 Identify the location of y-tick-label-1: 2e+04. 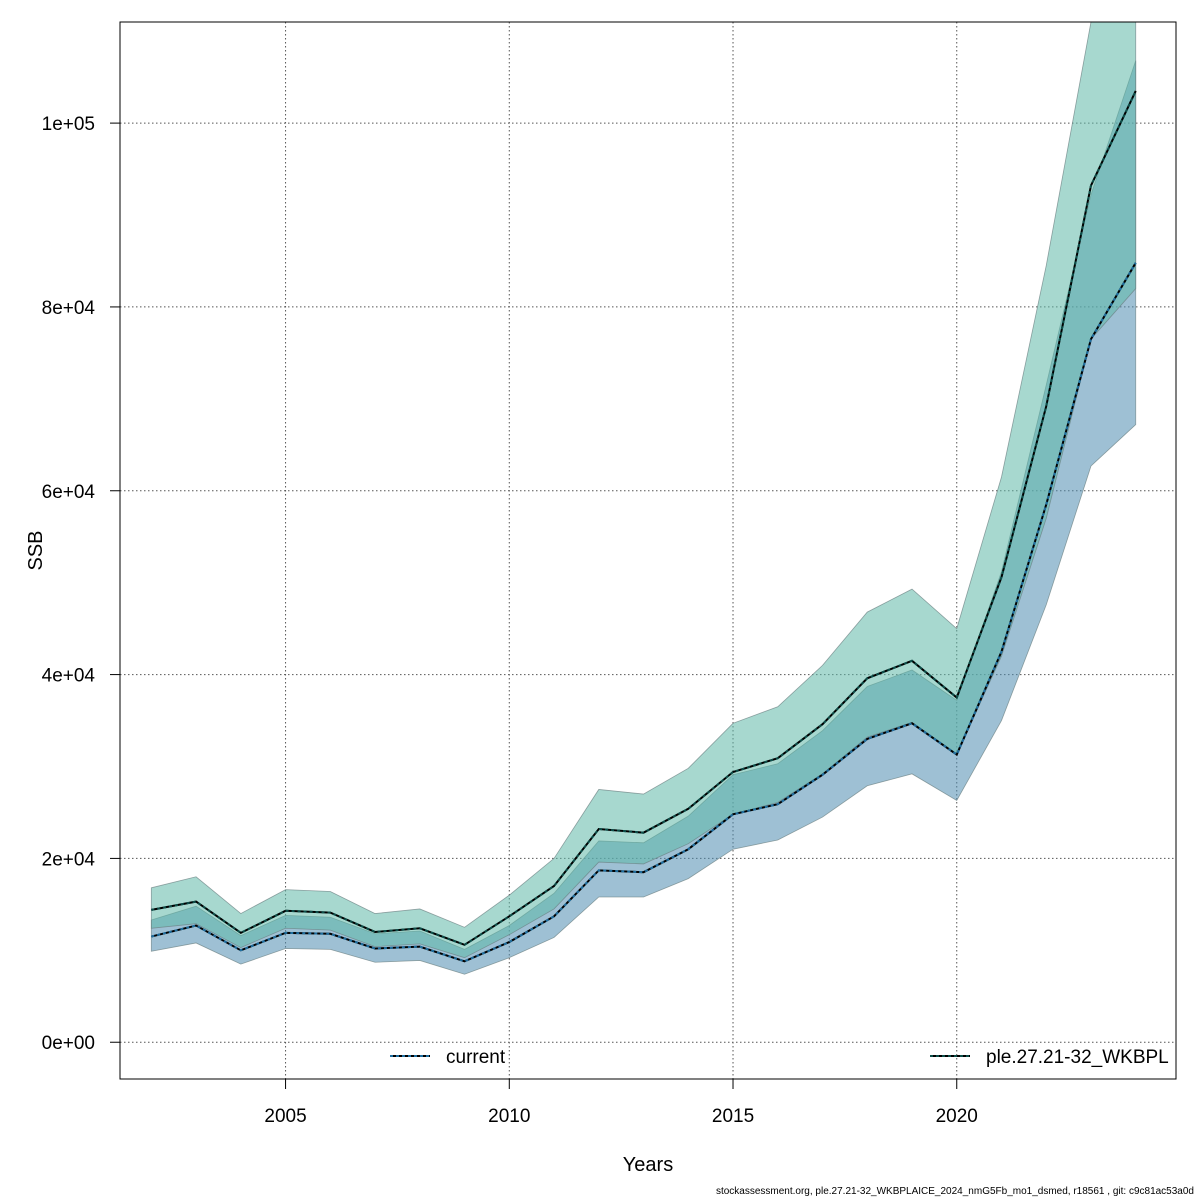
(69, 859).